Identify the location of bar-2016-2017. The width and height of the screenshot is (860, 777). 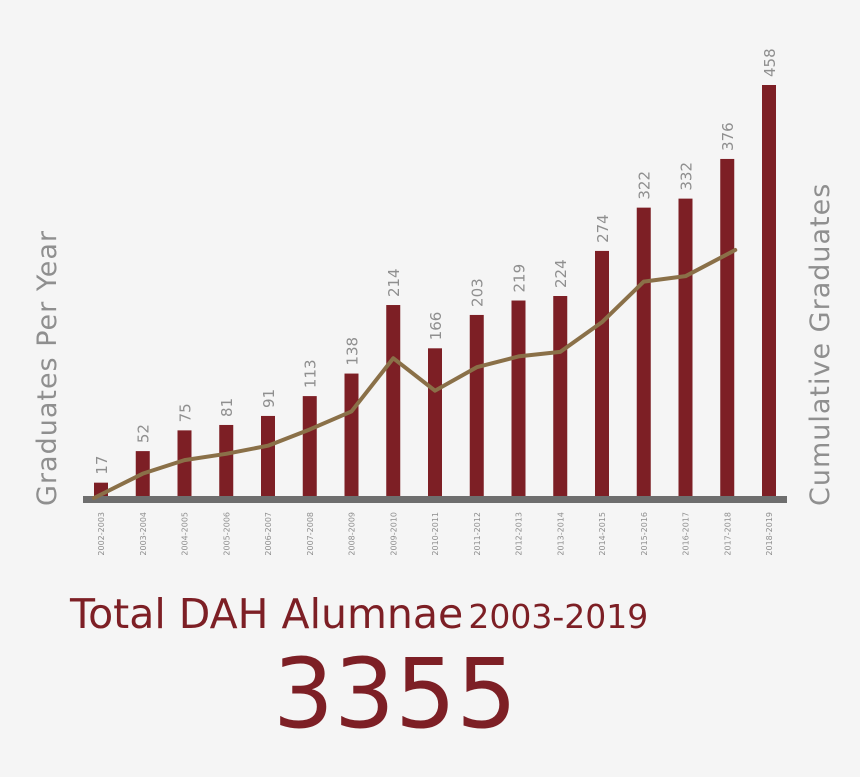
(685, 348).